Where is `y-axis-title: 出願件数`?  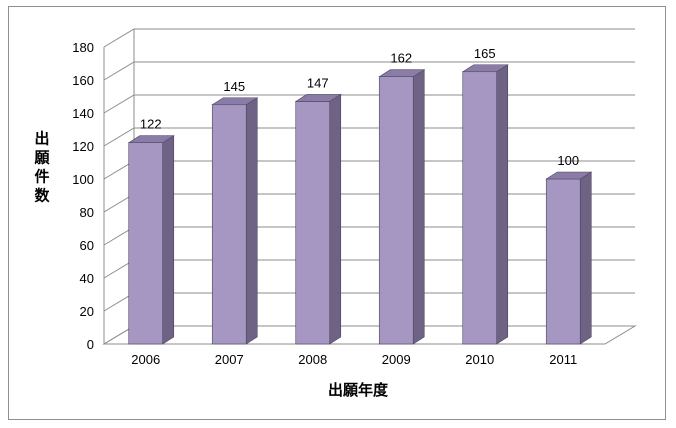 y-axis-title: 出願件数 is located at coordinates (42, 167).